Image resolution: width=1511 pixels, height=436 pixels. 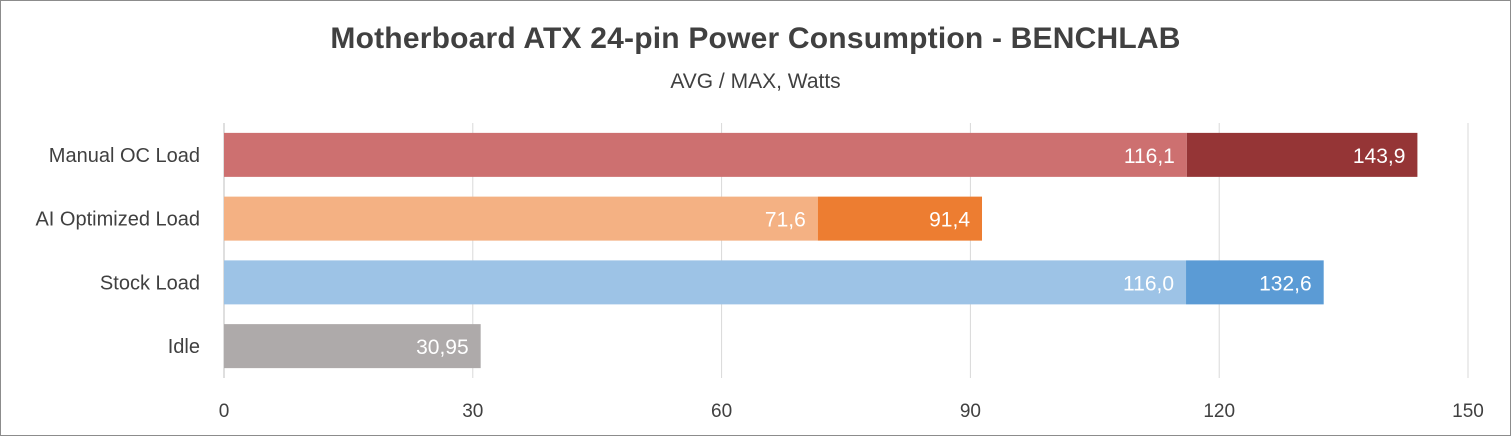 I want to click on x-tick-label: 120, so click(x=1219, y=411).